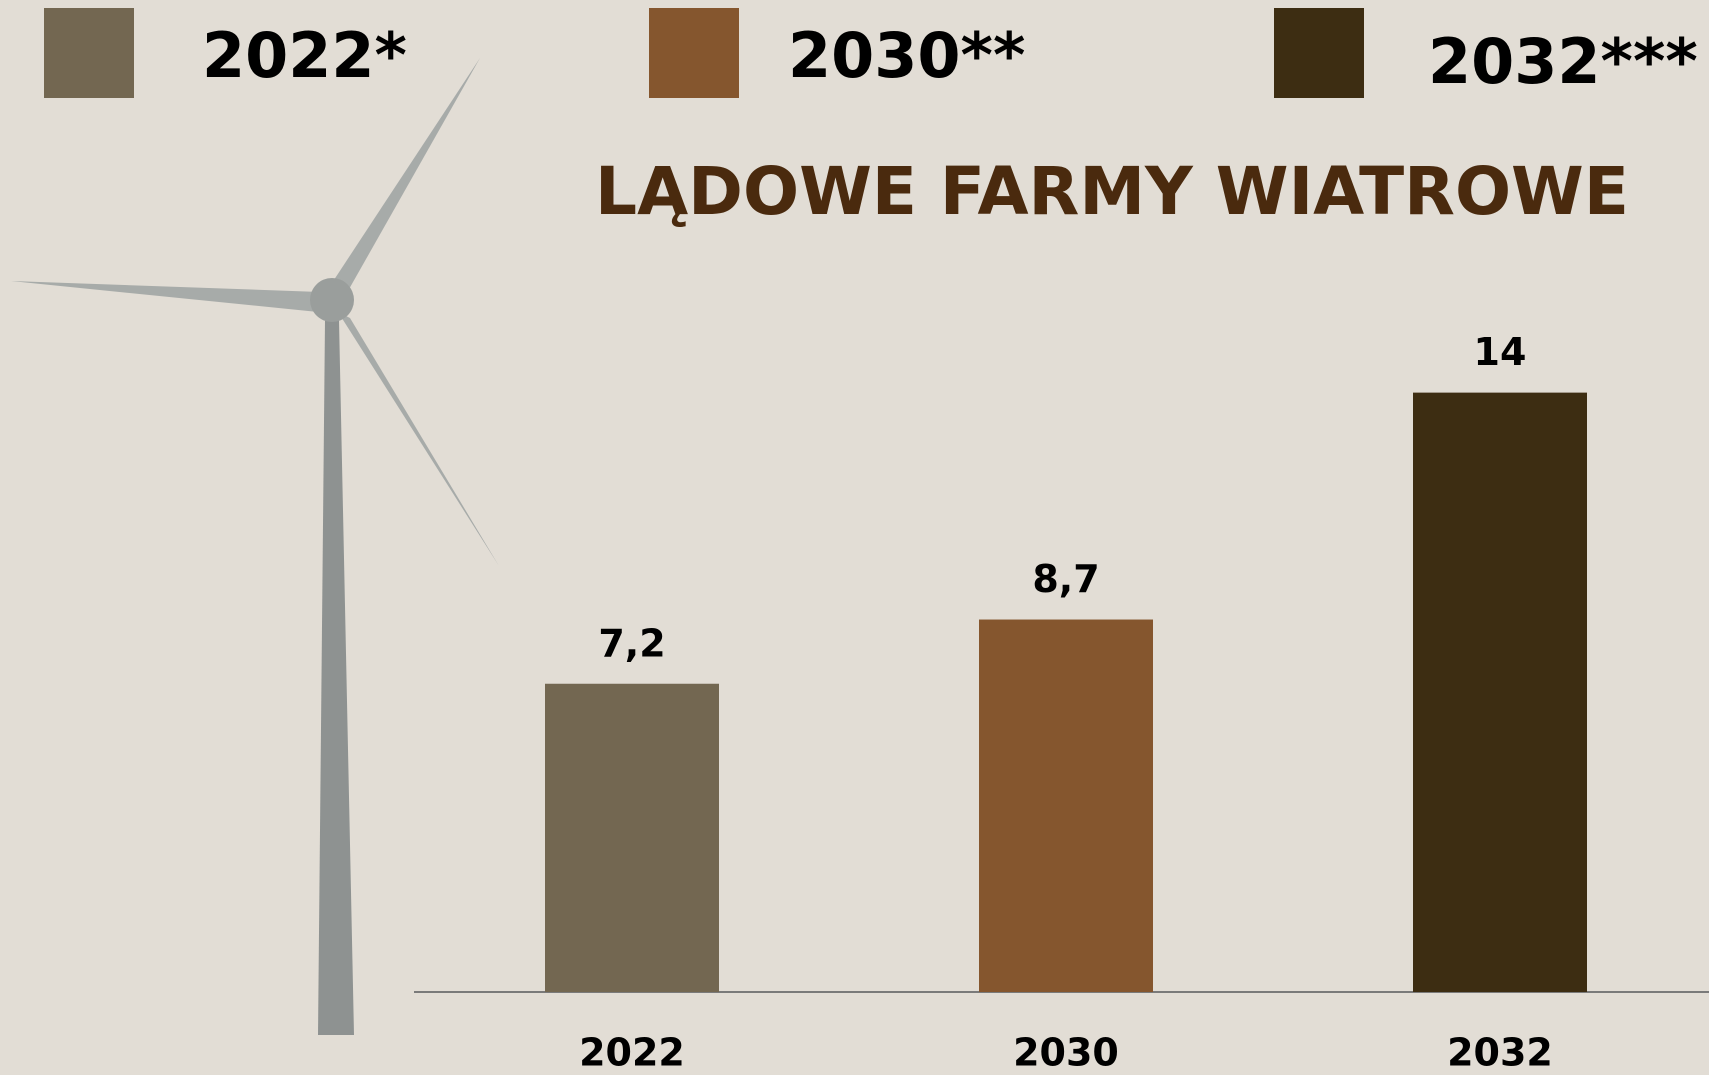  Describe the element at coordinates (304, 55) in the screenshot. I see `legend-label: 2022*` at that location.